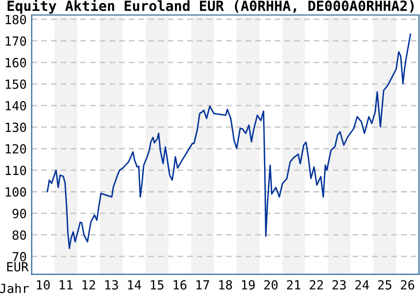  I want to click on y-tick-label: 160, so click(16, 63).